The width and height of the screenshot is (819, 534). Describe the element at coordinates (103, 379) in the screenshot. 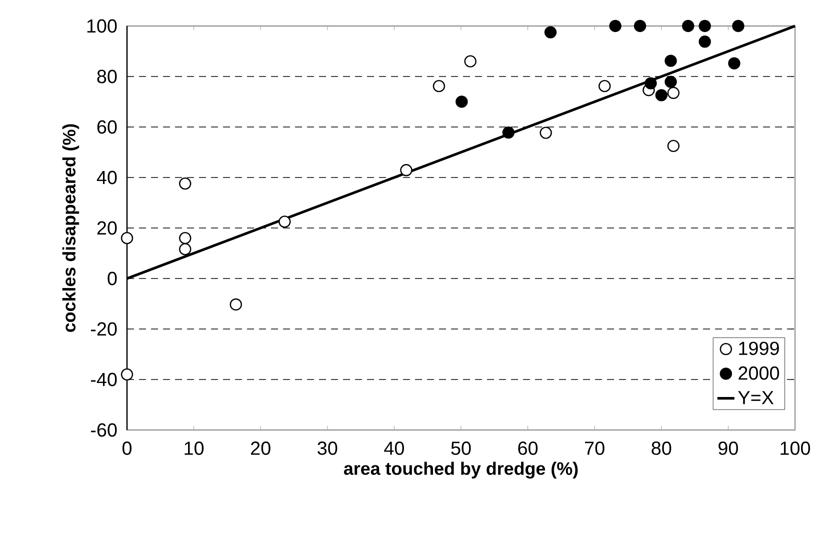

I see `y-tick-label: -40` at that location.